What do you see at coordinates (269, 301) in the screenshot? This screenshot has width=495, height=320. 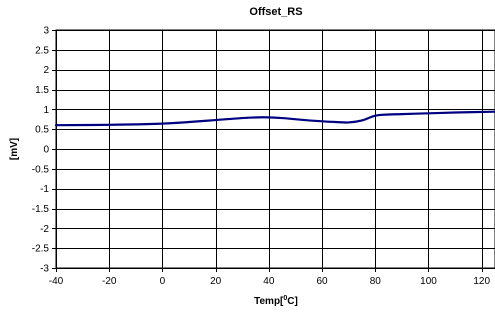 I see `x-axis-label-main: Temp[` at bounding box center [269, 301].